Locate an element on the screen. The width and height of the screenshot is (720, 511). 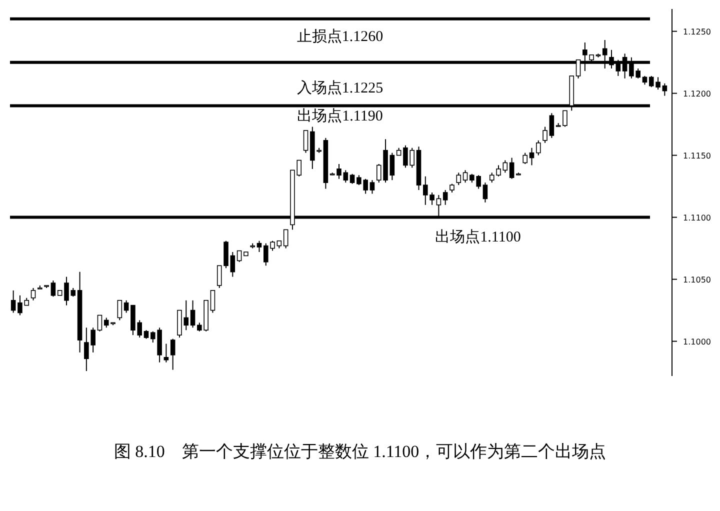
text: 图 8.10 第一个支撑位位于整数位 1.1100，可以作为第二个出场点 is located at coordinates (360, 451).